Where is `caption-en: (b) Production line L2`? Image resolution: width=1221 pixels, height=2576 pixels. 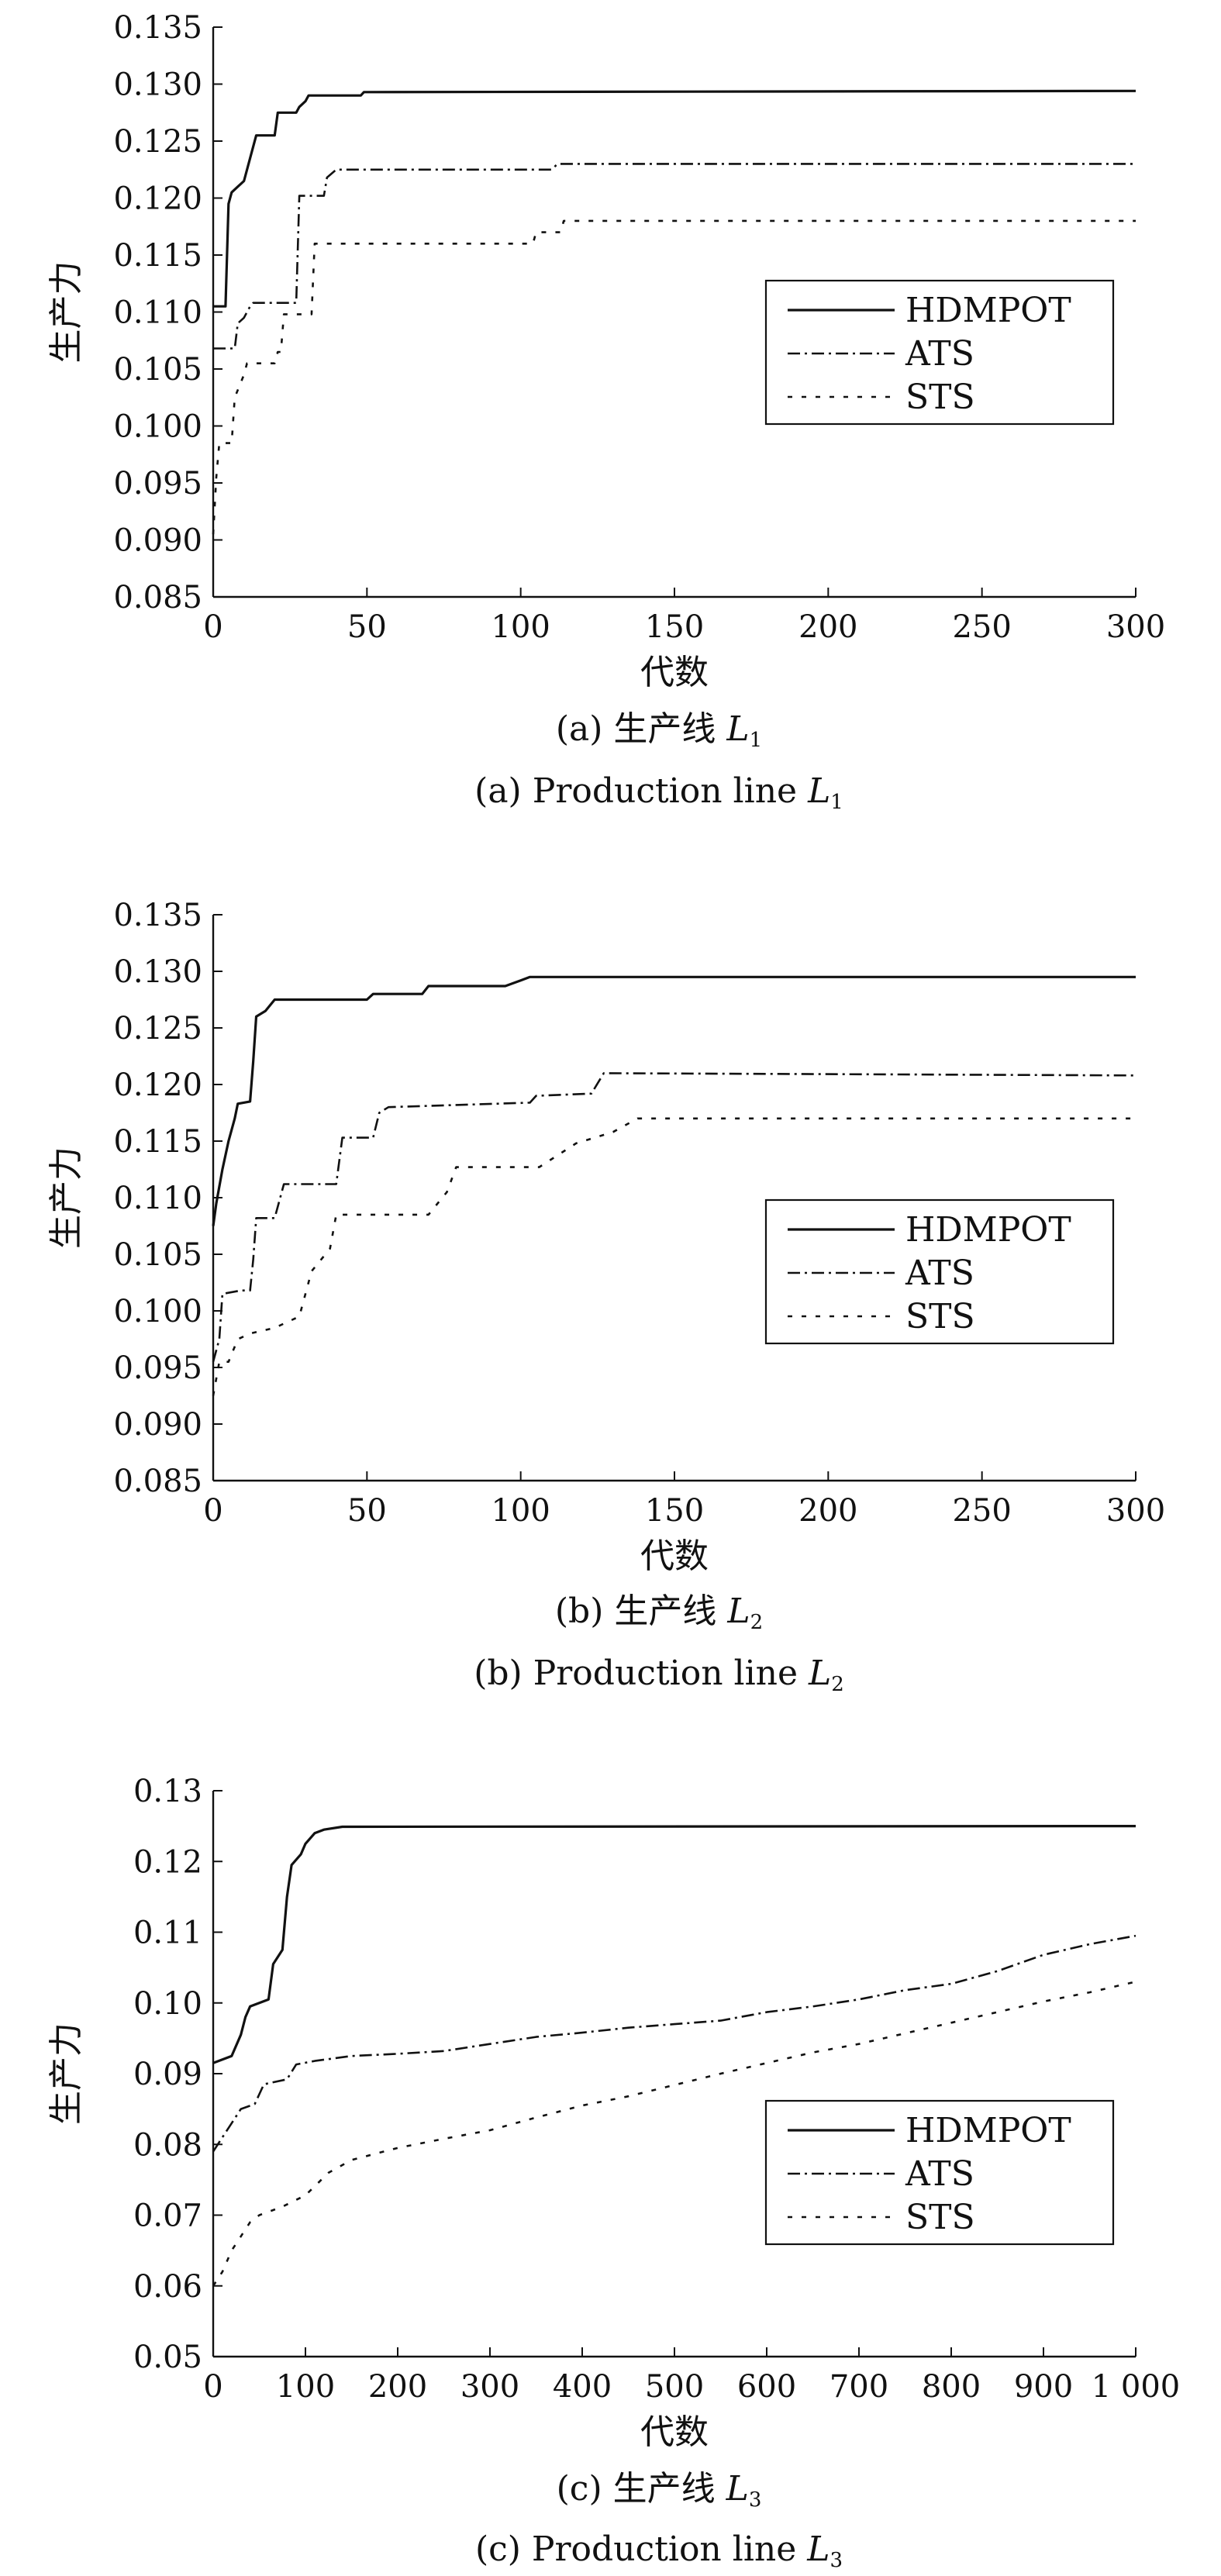 caption-en: (b) Production line L2 is located at coordinates (659, 1675).